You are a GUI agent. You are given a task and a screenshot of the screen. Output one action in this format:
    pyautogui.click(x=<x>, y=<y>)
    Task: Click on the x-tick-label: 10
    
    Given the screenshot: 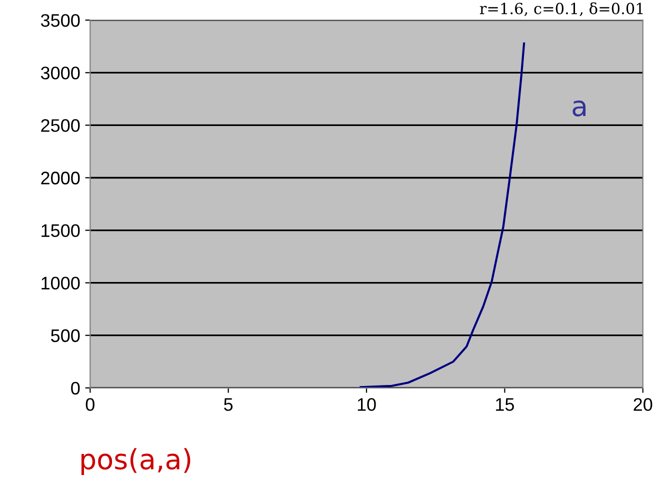 What is the action you would take?
    pyautogui.click(x=367, y=404)
    